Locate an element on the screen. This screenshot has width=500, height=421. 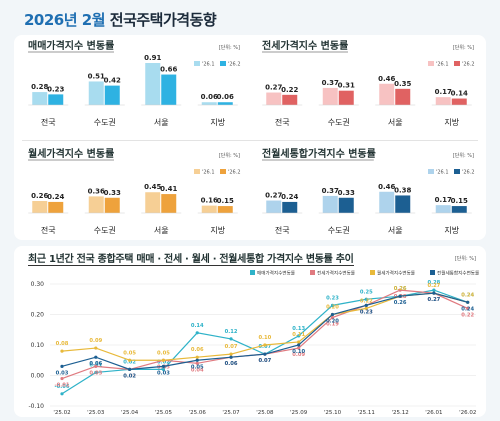
series-value-label: -0.01 is located at coordinates (62, 386).